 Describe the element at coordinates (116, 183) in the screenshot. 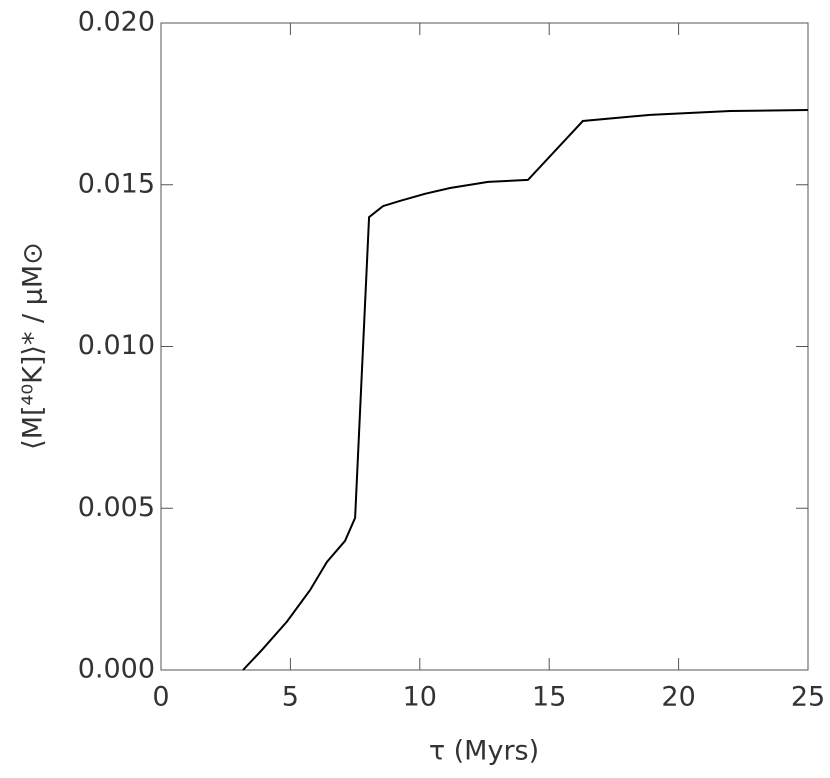

I see `y-tick-label: 0.015` at that location.